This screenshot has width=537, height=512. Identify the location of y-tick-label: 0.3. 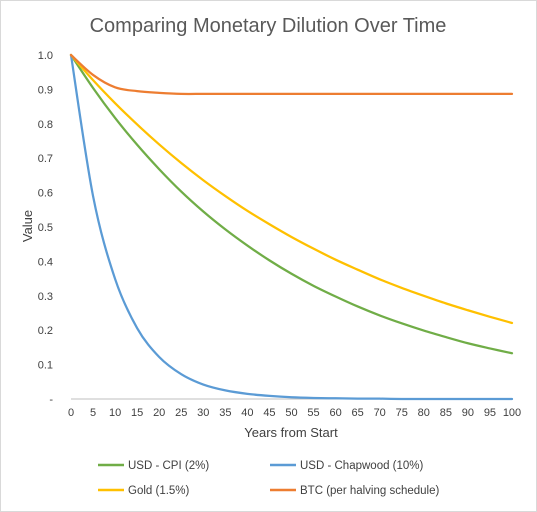
(45, 297).